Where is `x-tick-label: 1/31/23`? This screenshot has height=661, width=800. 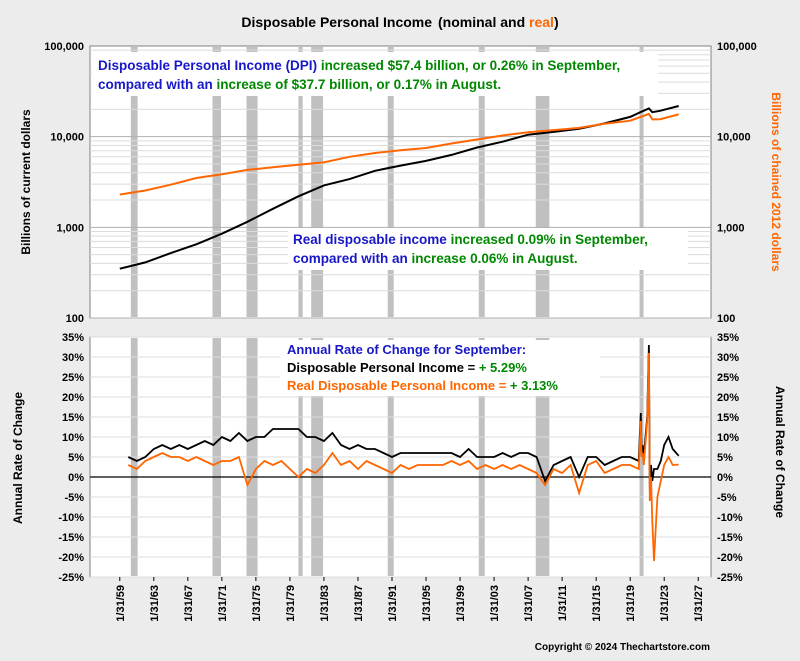 x-tick-label: 1/31/23 is located at coordinates (665, 603).